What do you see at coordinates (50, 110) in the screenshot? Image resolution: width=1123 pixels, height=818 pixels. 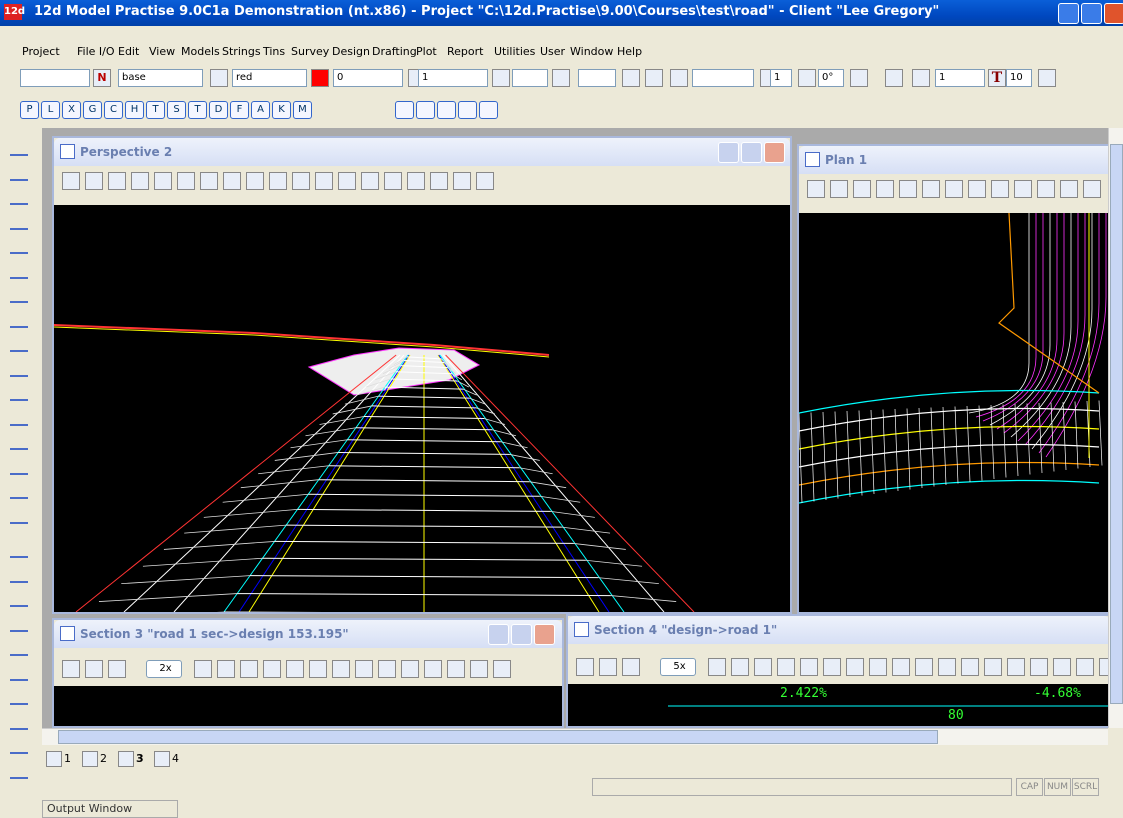 I see `letter-button: L` at bounding box center [50, 110].